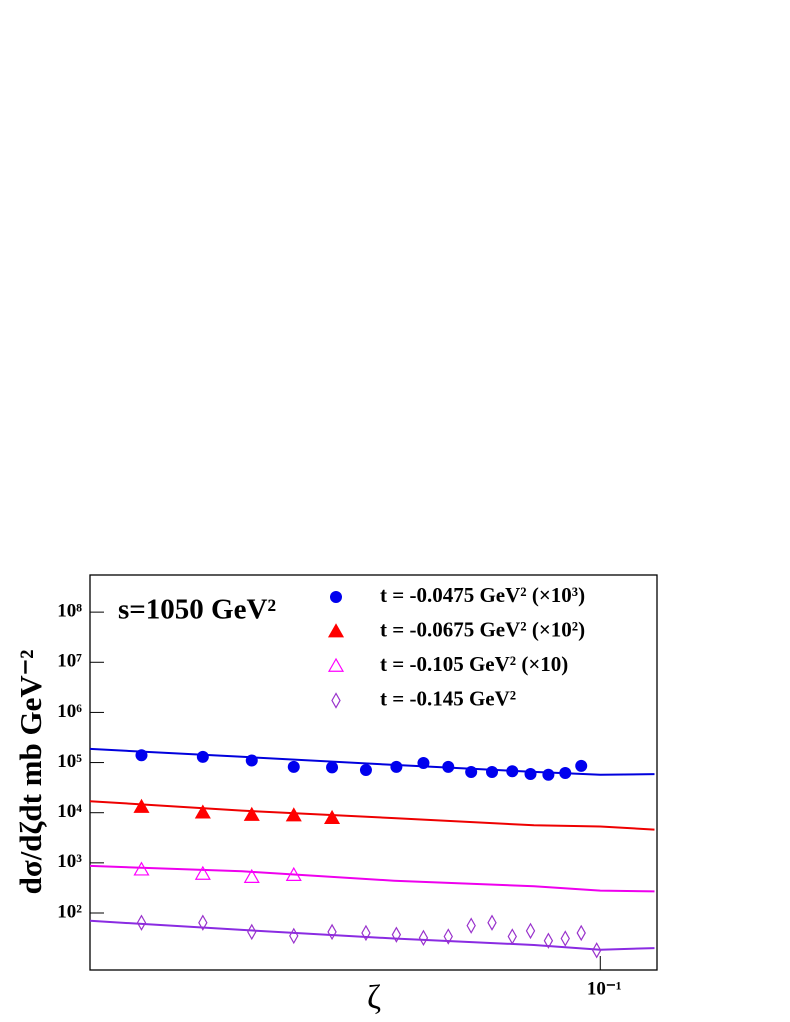  I want to click on x-tick-label: 10⁻¹, so click(604, 988).